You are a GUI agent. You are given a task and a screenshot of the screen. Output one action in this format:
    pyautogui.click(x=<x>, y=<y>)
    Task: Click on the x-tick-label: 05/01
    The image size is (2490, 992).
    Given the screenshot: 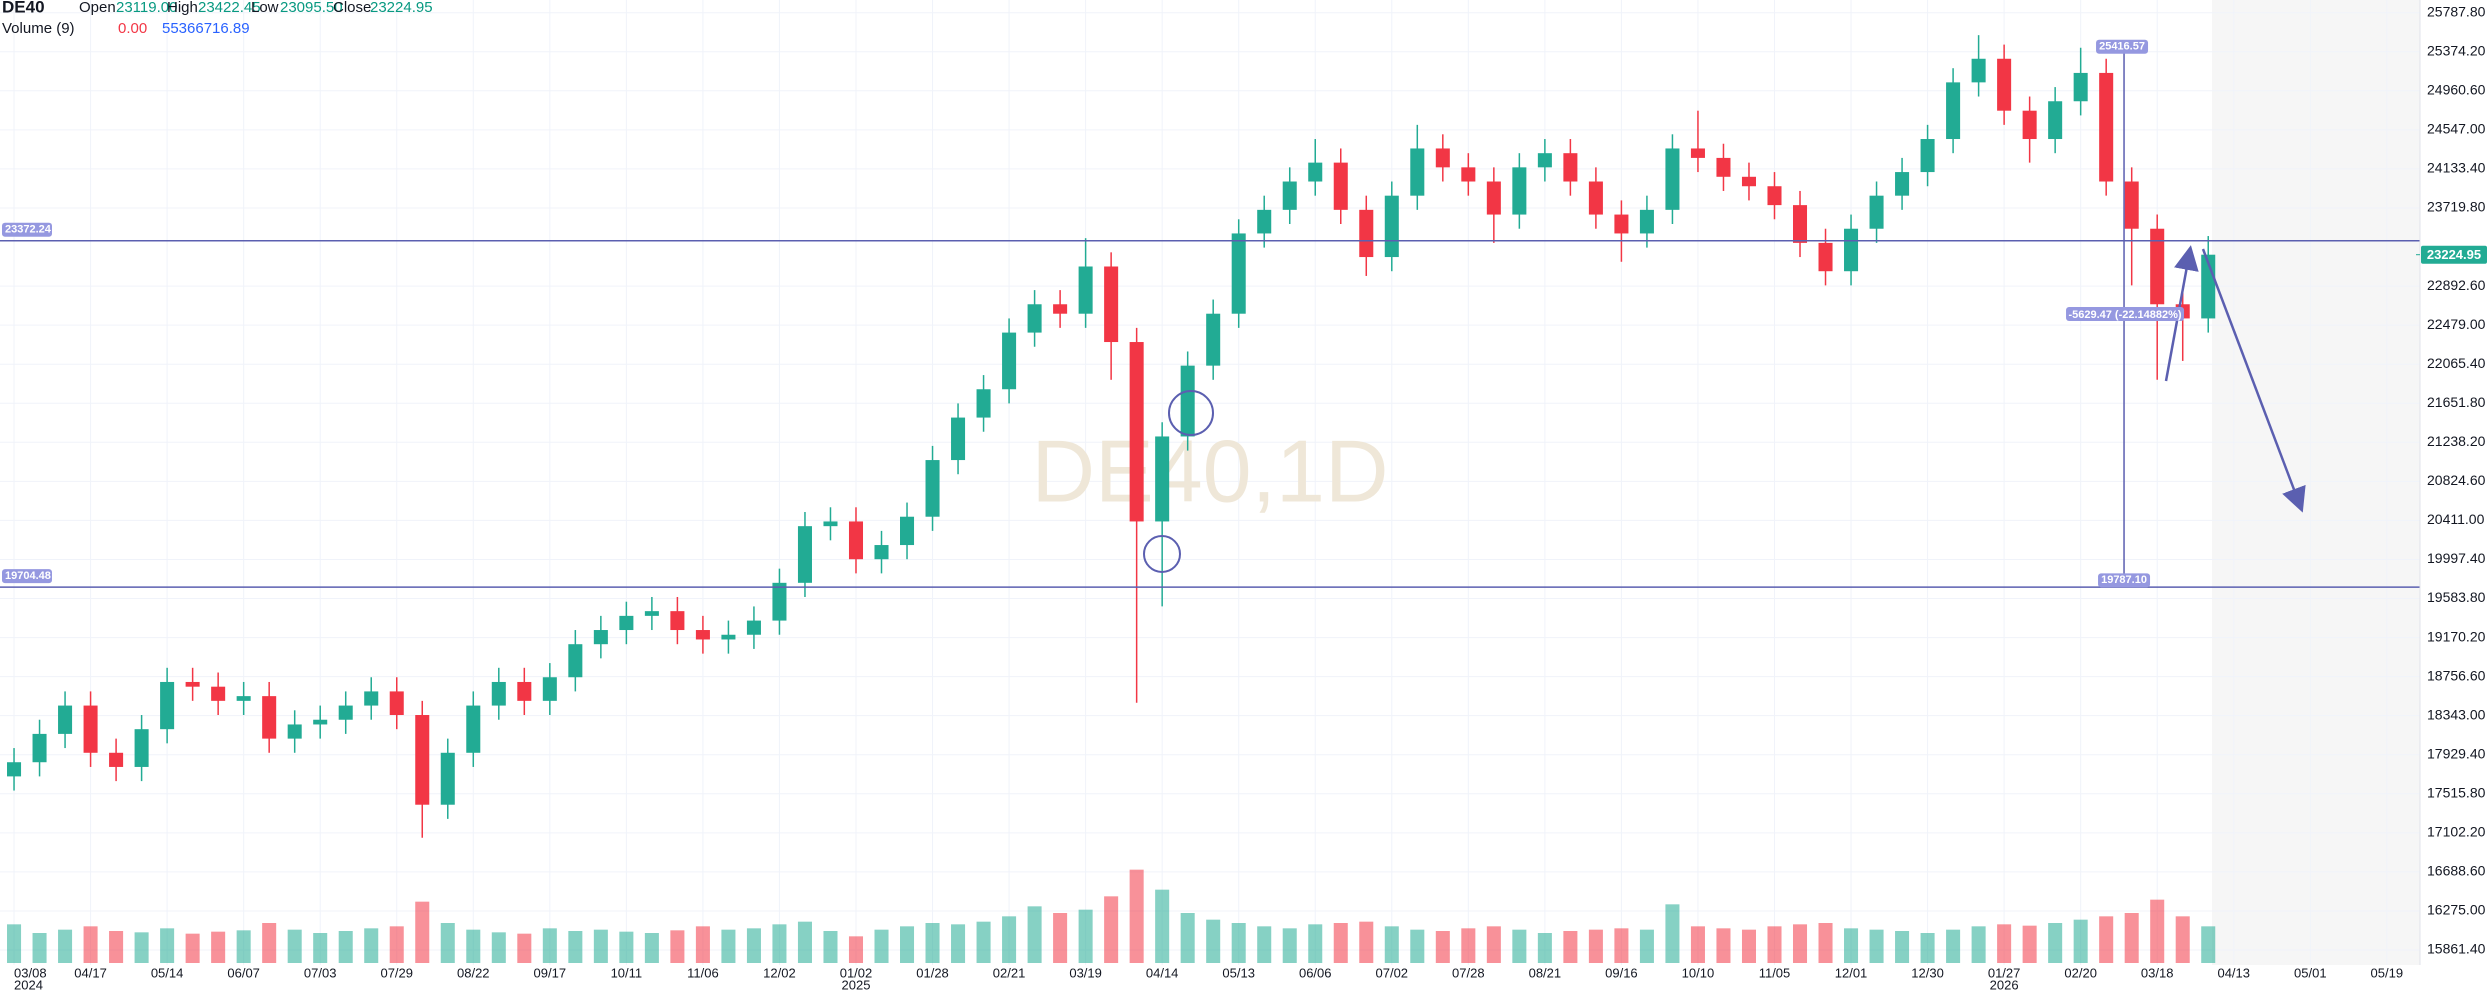 What is the action you would take?
    pyautogui.click(x=2310, y=972)
    